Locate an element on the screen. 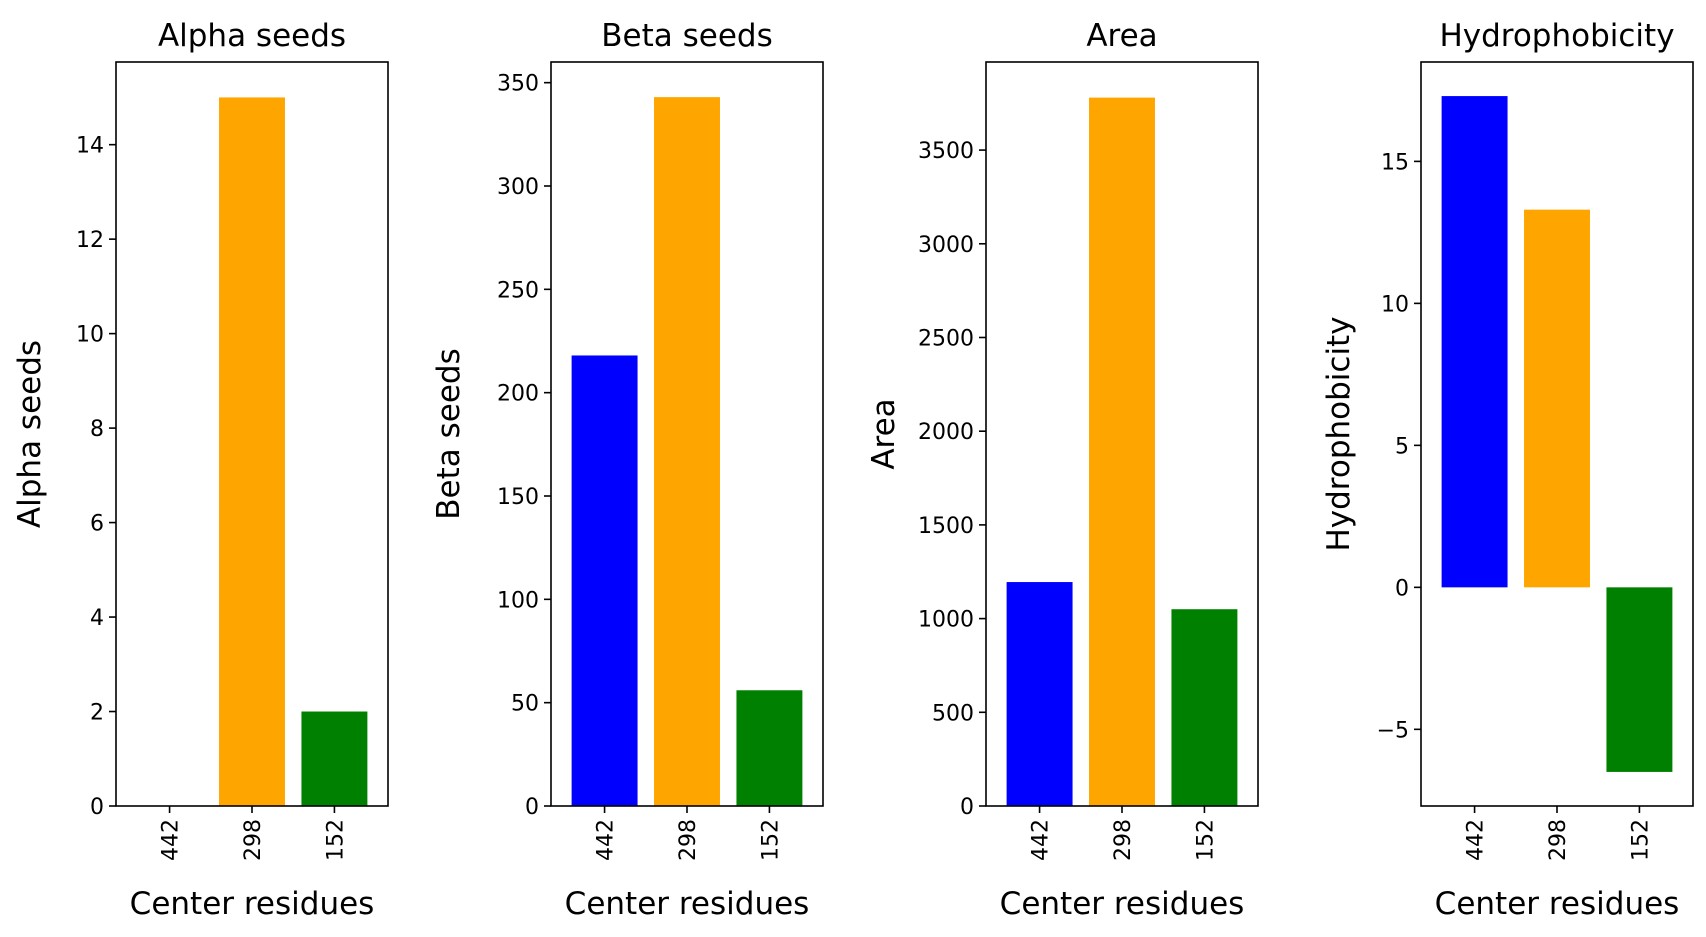  y-tick-label: 200 is located at coordinates (518, 394).